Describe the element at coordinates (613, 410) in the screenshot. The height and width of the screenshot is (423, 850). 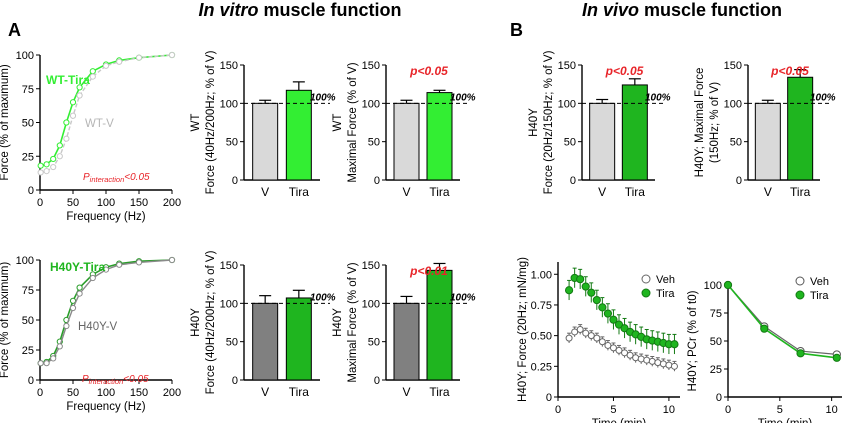
I see `x-tick-label: 5` at that location.